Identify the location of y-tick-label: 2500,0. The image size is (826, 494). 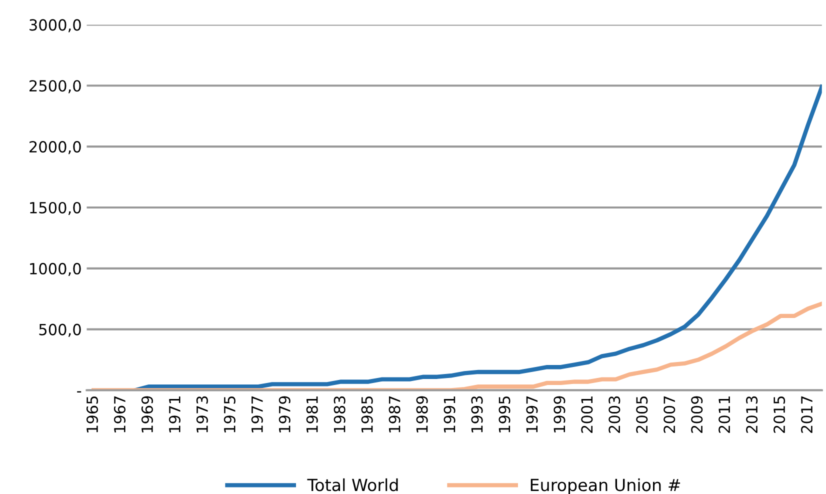
(55, 87).